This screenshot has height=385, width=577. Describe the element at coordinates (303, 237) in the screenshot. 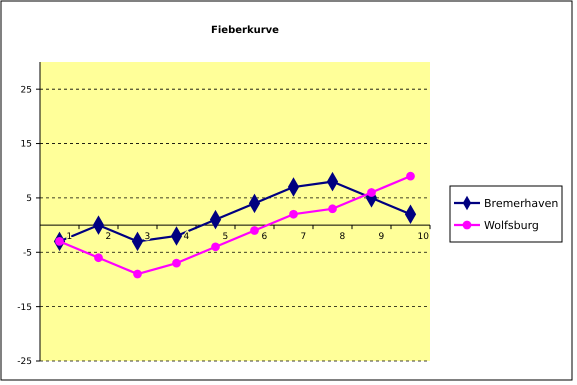

I see `x-tick-label: 7` at that location.